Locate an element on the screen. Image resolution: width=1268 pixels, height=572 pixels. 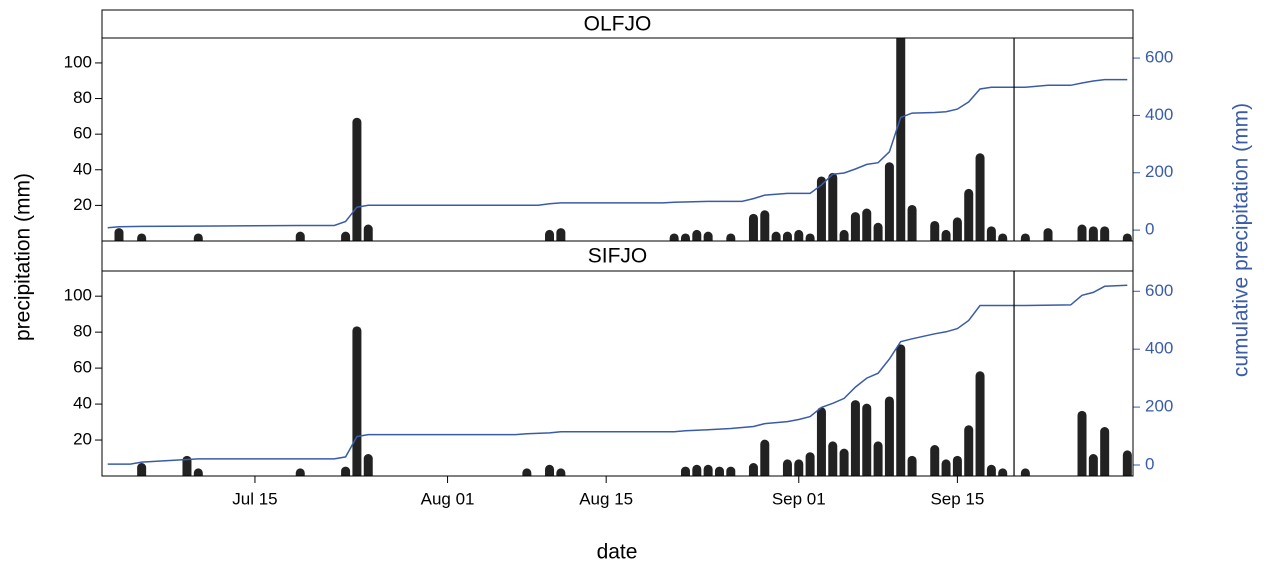
panel-title: SIFJO is located at coordinates (618, 256).